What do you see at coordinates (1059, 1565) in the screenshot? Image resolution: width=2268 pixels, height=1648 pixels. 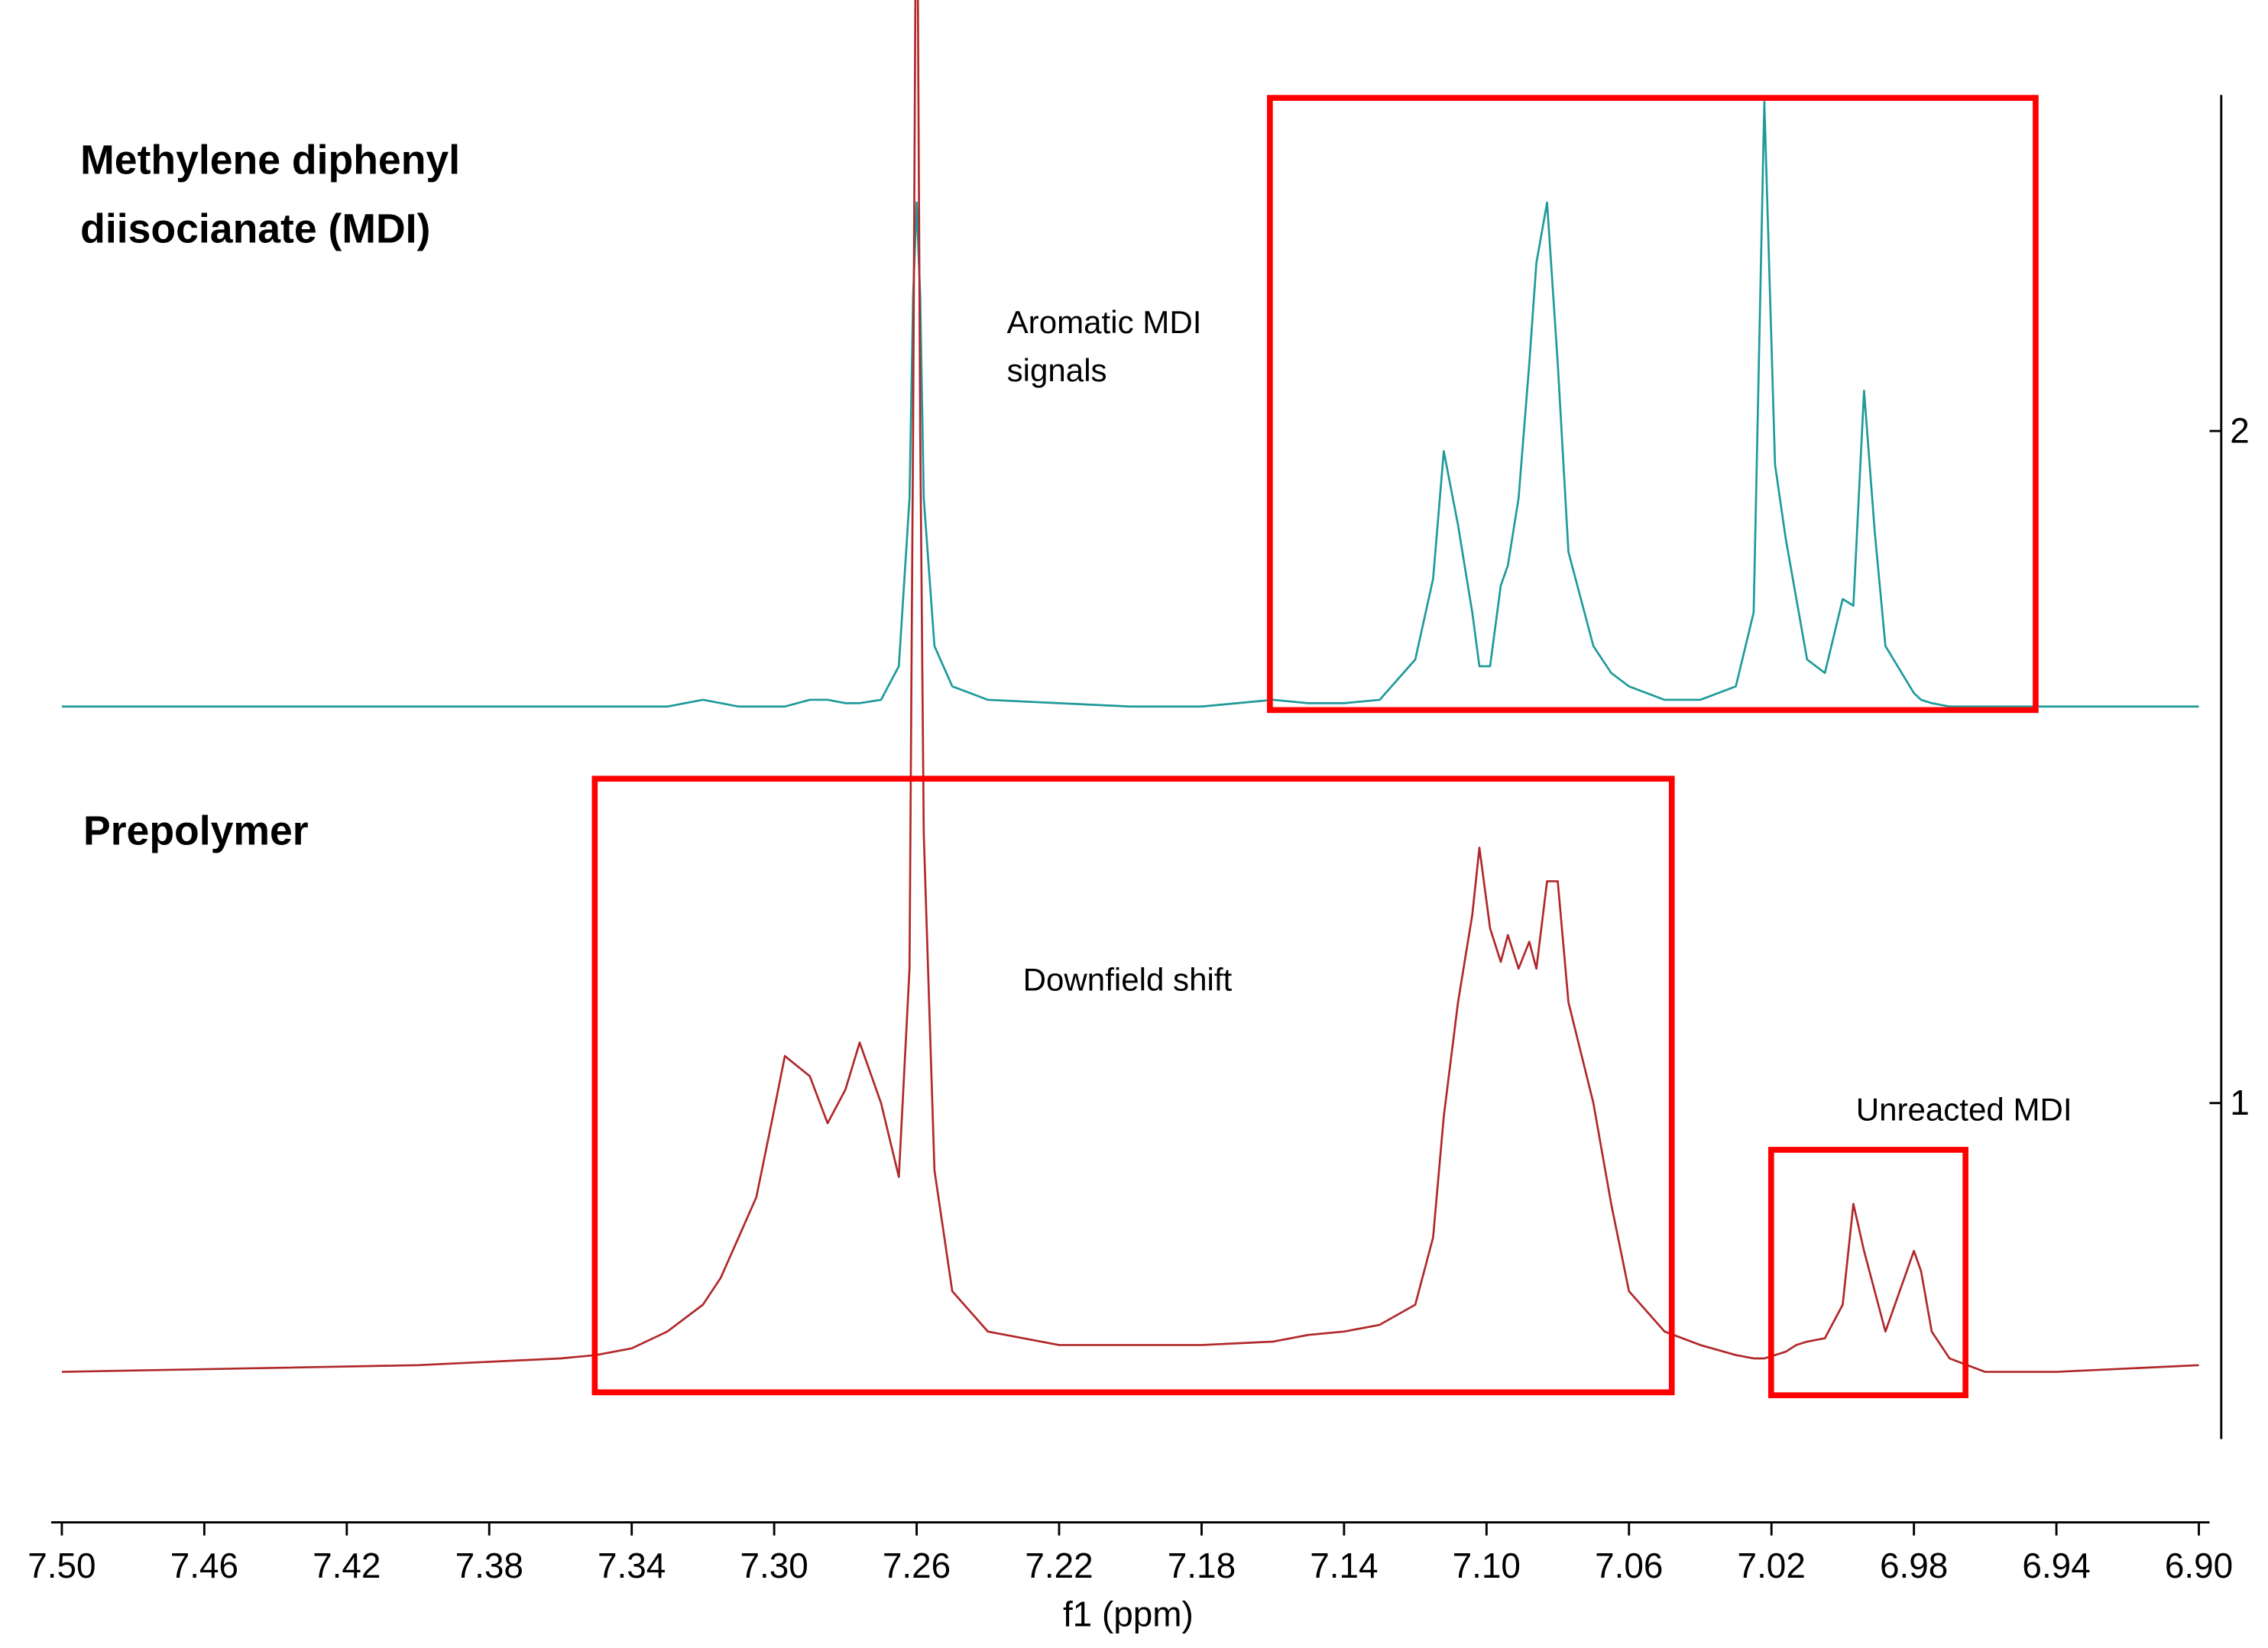 I see `x-tick-label: 7.22` at bounding box center [1059, 1565].